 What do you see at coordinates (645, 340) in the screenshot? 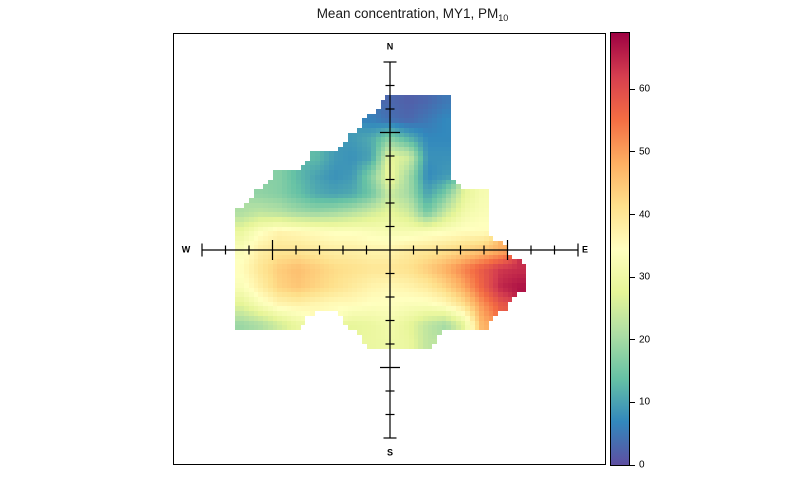
I see `colorbar-tick-label: 20` at bounding box center [645, 340].